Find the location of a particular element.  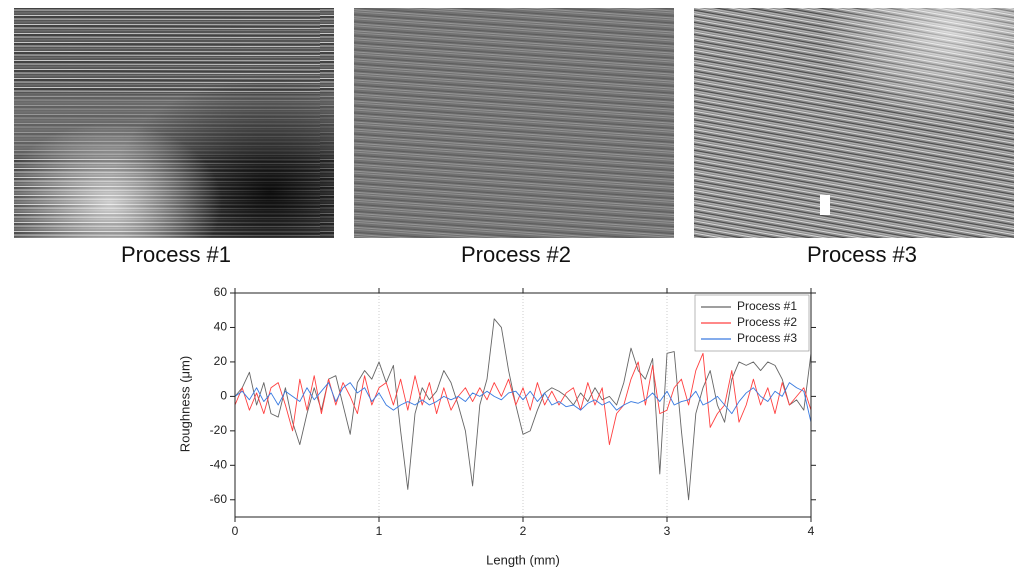

image-caption: Process #3 is located at coordinates (862, 254).